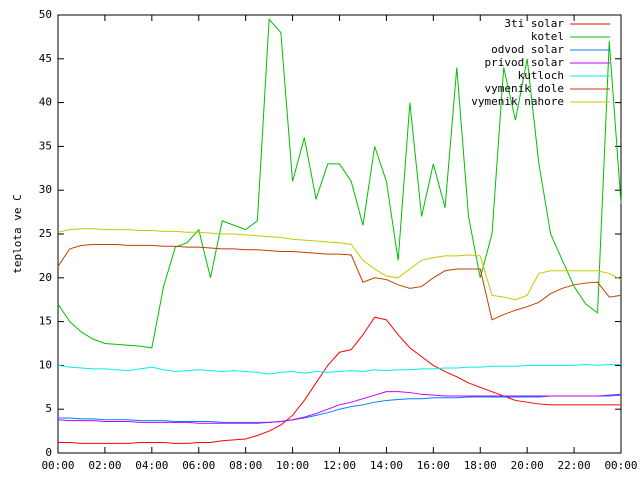 Image resolution: width=640 pixels, height=480 pixels. What do you see at coordinates (151, 465) in the screenshot?
I see `x-tick-label: 04:00` at bounding box center [151, 465].